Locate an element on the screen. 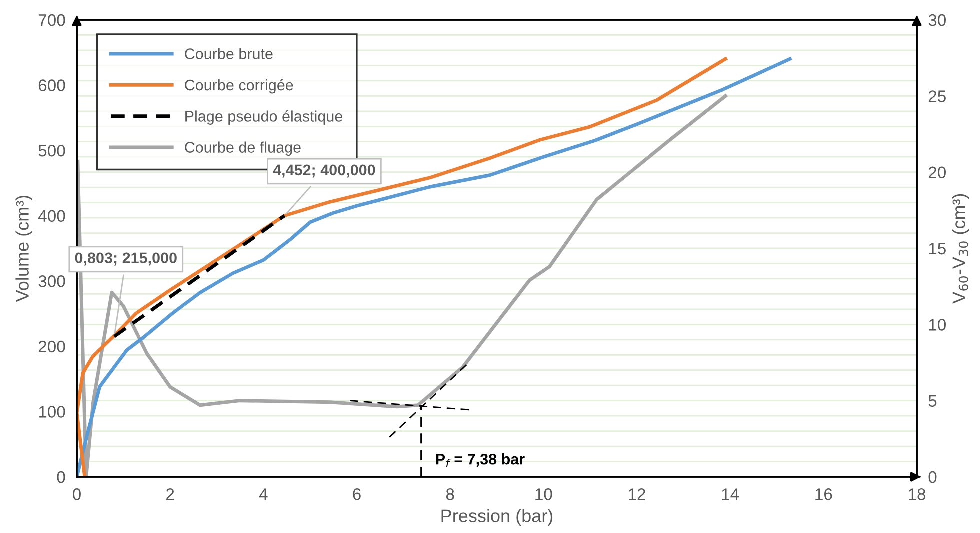  x-tick-label: 0 is located at coordinates (77, 494).